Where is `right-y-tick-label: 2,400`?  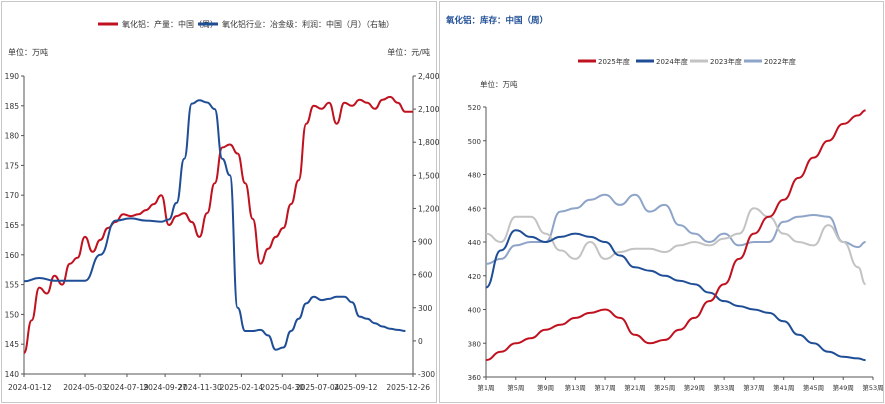 right-y-tick-label: 2,400 is located at coordinates (429, 76).